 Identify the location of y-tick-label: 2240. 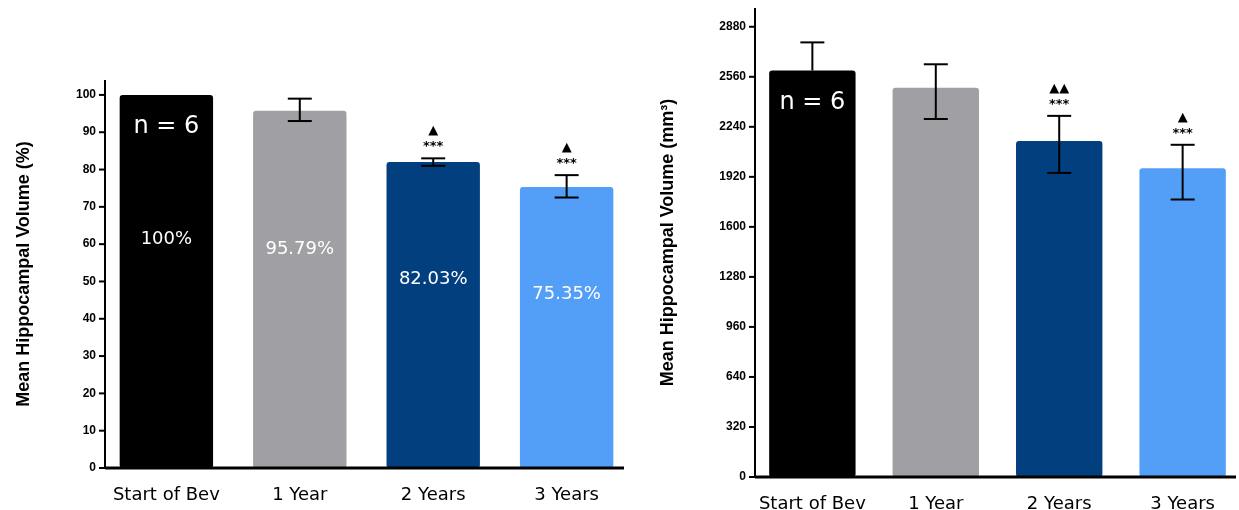
(733, 125).